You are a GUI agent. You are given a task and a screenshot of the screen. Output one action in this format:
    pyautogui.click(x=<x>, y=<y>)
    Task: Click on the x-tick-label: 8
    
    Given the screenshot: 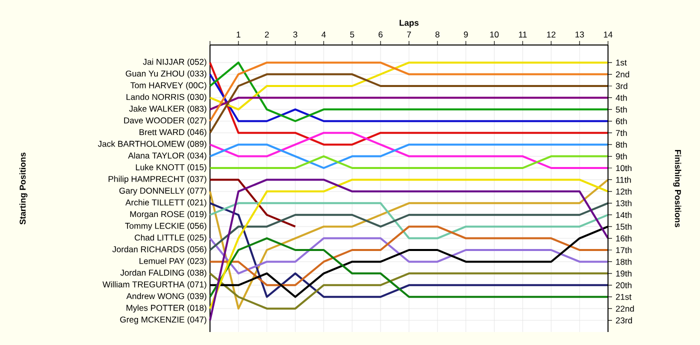 What is the action you would take?
    pyautogui.click(x=437, y=34)
    